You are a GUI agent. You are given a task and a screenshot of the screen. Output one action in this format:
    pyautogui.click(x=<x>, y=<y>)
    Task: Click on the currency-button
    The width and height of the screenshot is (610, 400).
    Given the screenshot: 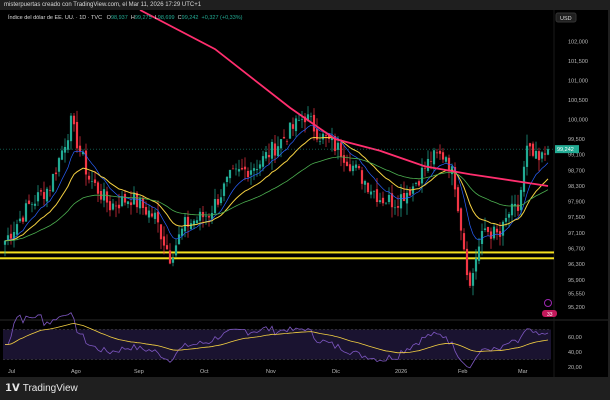 What is the action you would take?
    pyautogui.click(x=566, y=17)
    